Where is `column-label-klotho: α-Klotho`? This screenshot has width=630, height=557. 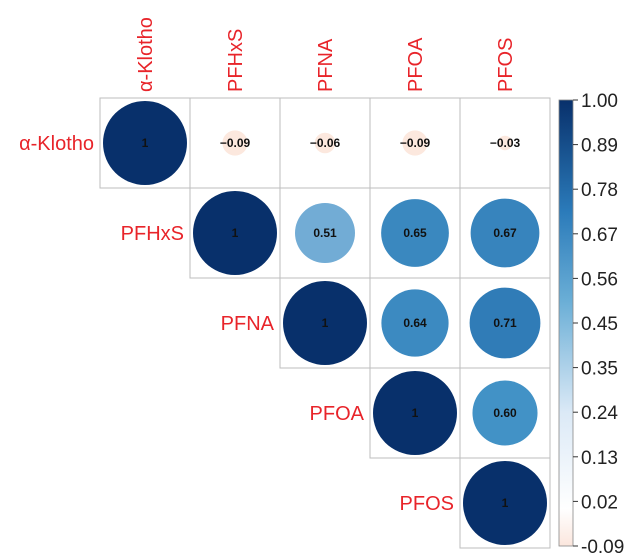 column-label-klotho: α-Klotho is located at coordinates (146, 54).